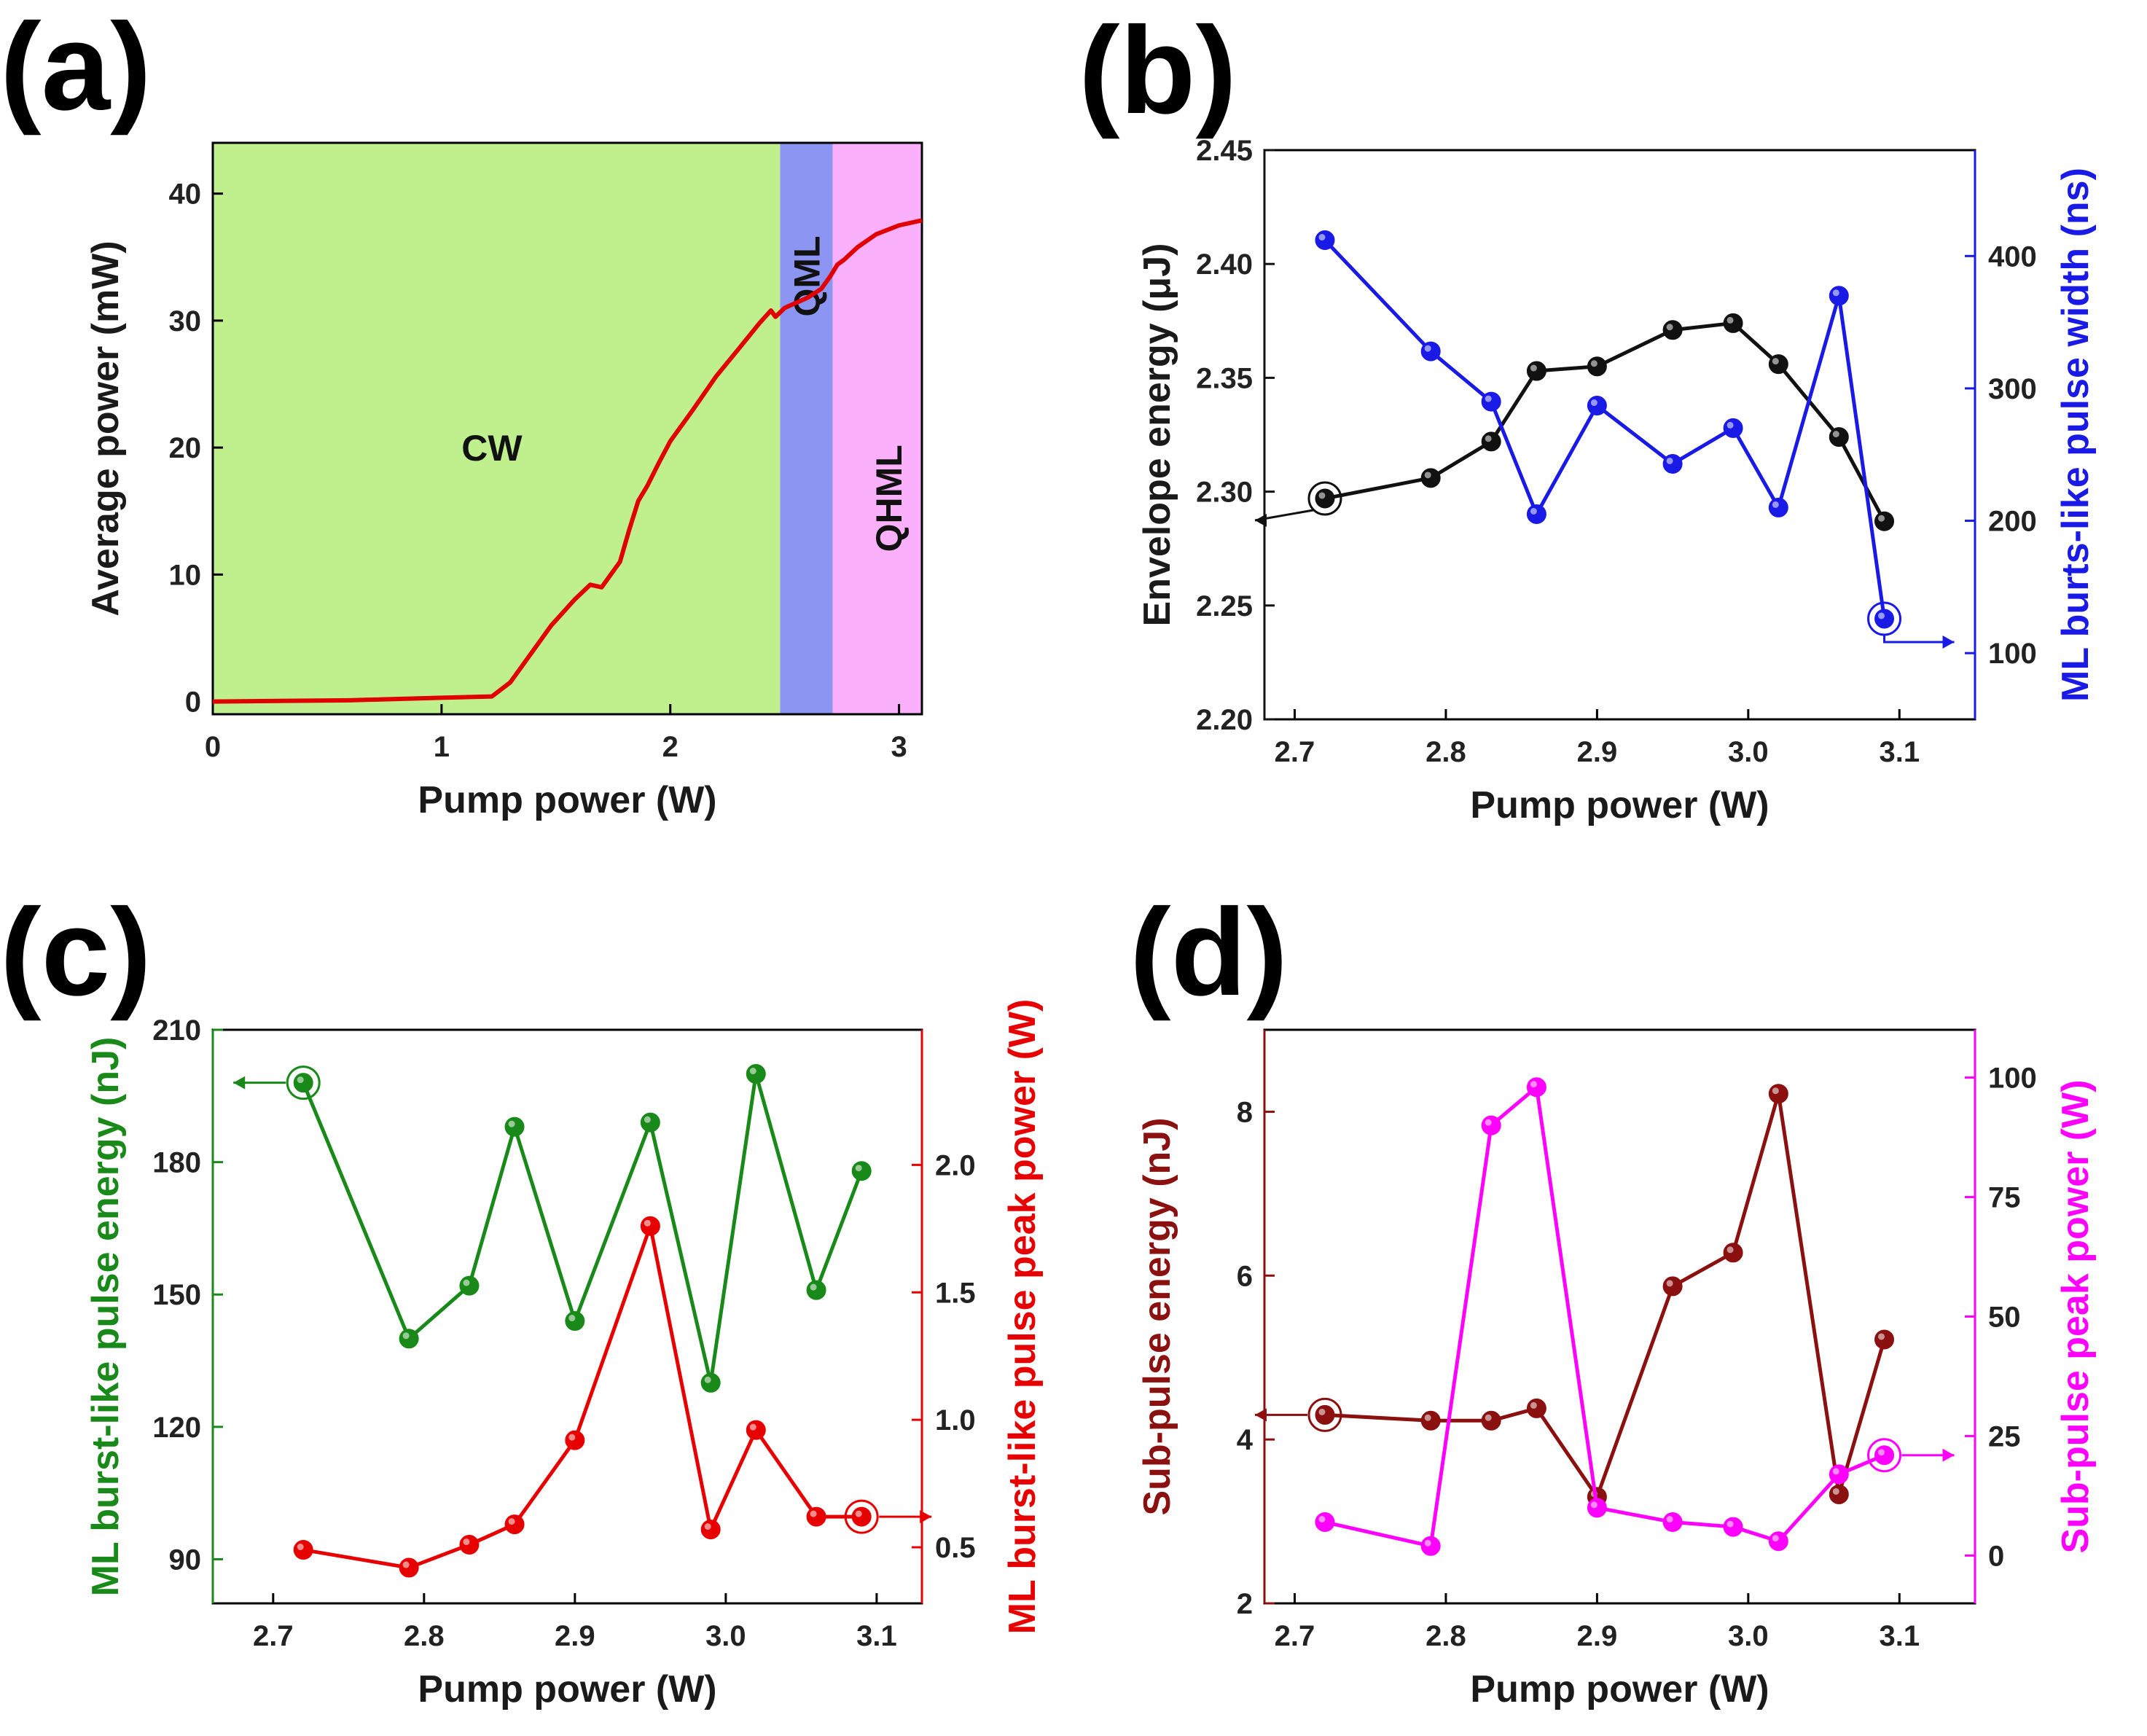 This screenshot has width=2147, height=1736. What do you see at coordinates (956, 1420) in the screenshot?
I see `y2-tick-label: 1.0` at bounding box center [956, 1420].